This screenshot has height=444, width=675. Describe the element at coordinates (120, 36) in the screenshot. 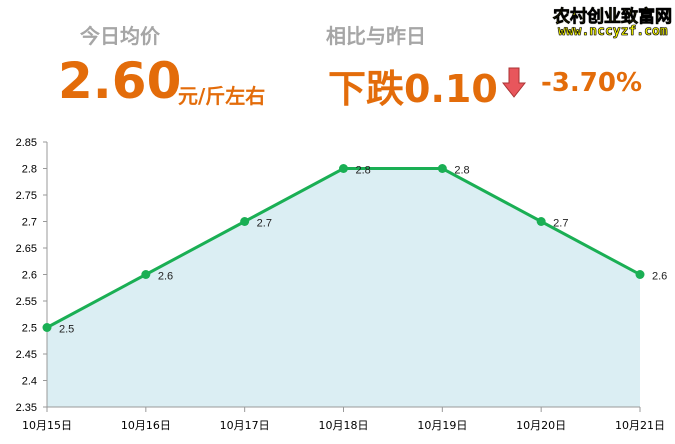

I see `avg-price-label: 今日均价` at that location.